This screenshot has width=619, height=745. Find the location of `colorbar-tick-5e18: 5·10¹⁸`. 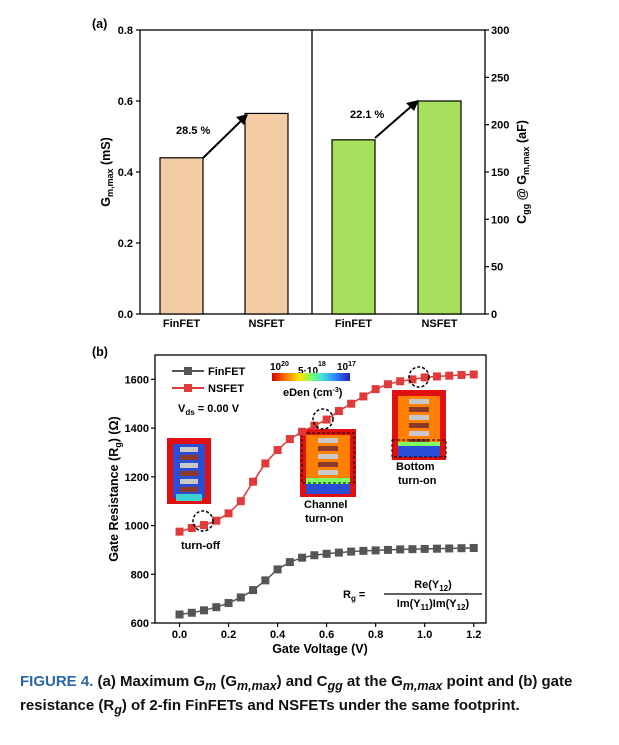

colorbar-tick-5e18: 5·10¹⁸ is located at coordinates (312, 369).